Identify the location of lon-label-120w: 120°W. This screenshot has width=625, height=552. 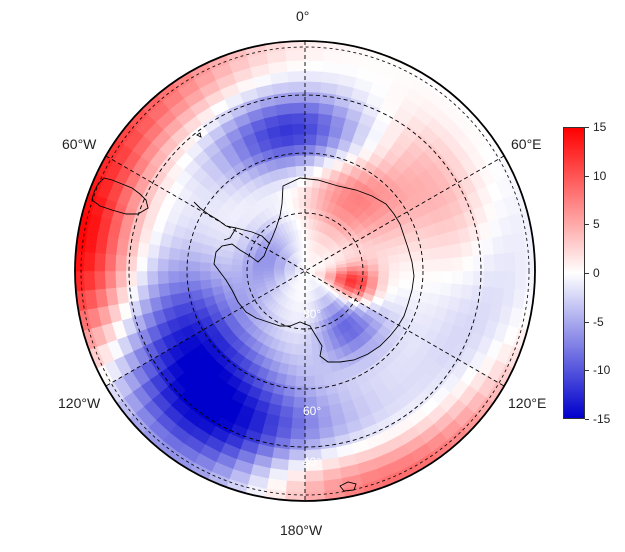
(79, 403).